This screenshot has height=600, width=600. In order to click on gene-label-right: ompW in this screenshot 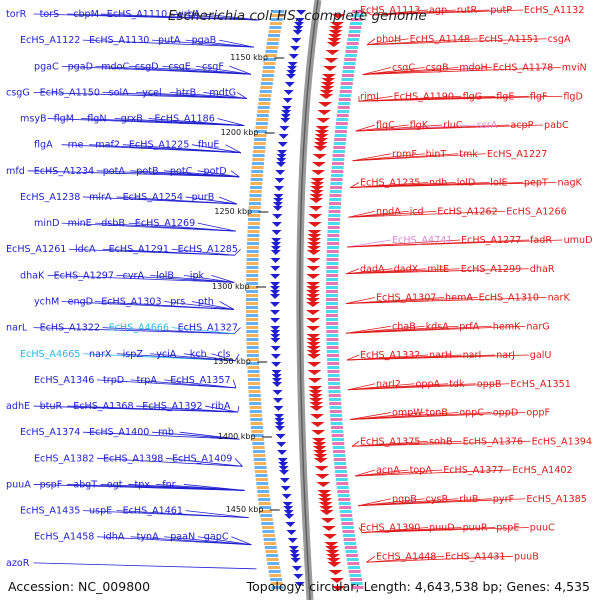, I will do `click(407, 413)`.